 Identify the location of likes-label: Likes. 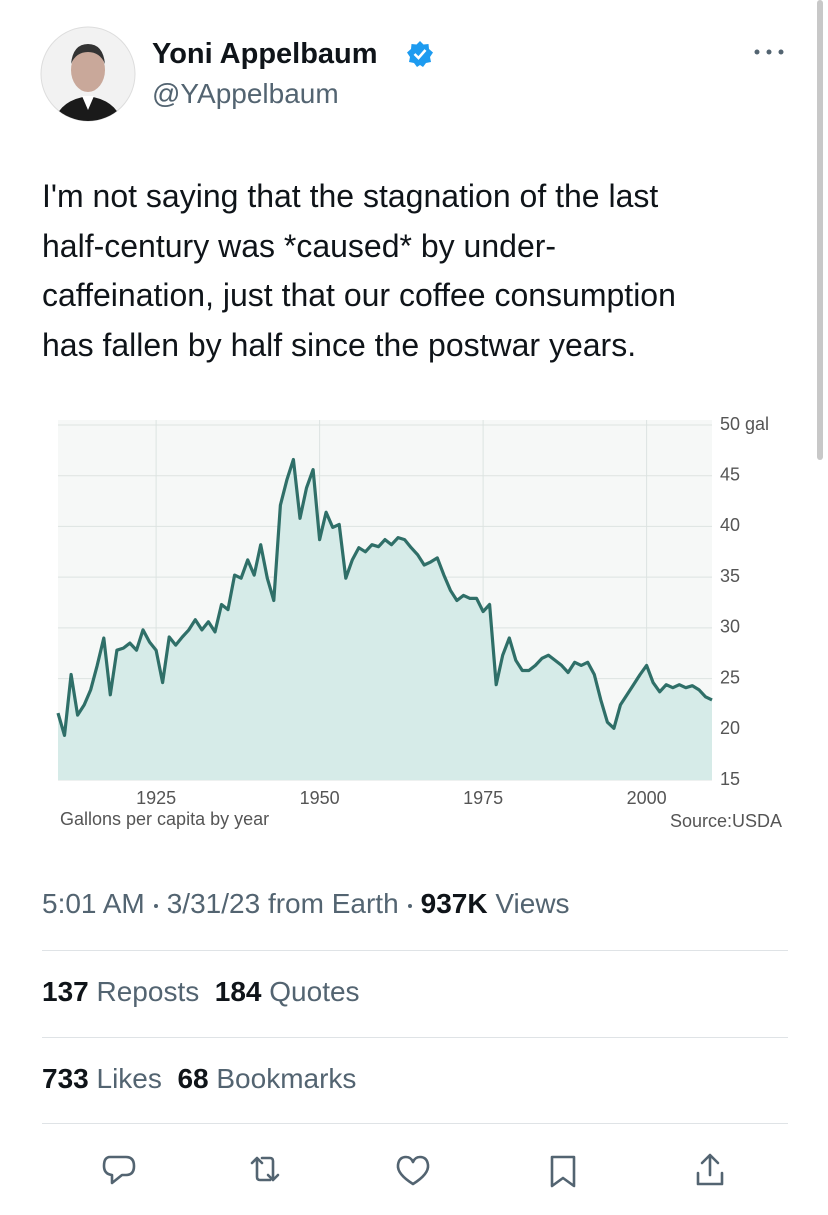
(129, 1078).